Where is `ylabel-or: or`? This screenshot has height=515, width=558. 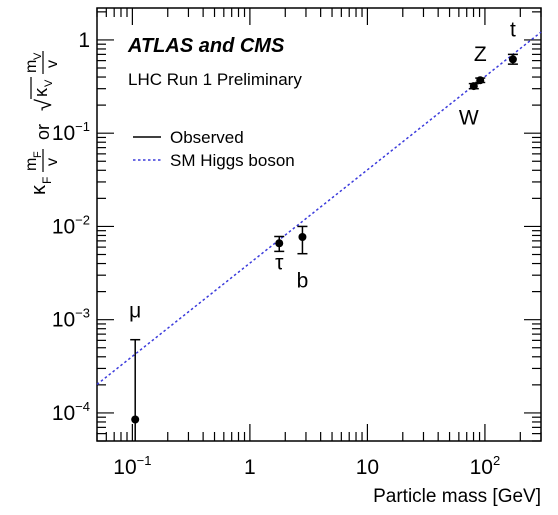 ylabel-or: or is located at coordinates (43, 132).